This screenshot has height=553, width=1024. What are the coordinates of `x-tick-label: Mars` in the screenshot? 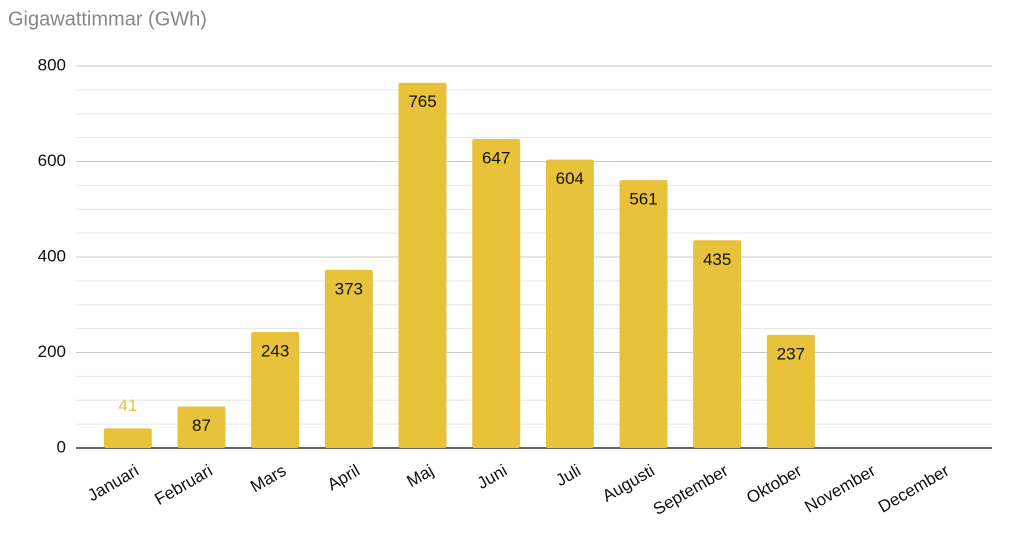 It's located at (268, 478).